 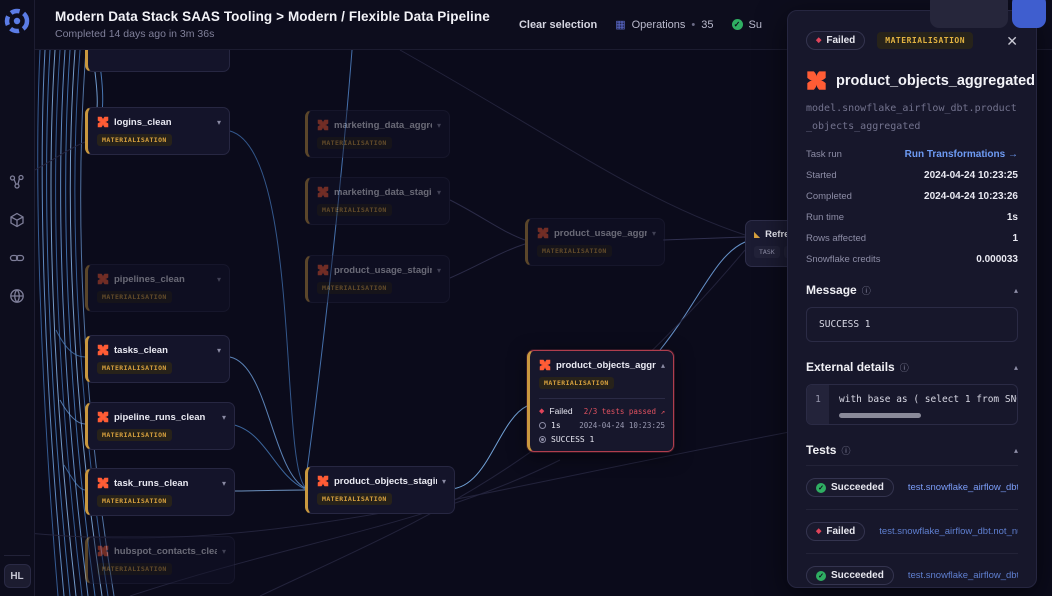 I want to click on grid-icon: ▦, so click(x=620, y=25).